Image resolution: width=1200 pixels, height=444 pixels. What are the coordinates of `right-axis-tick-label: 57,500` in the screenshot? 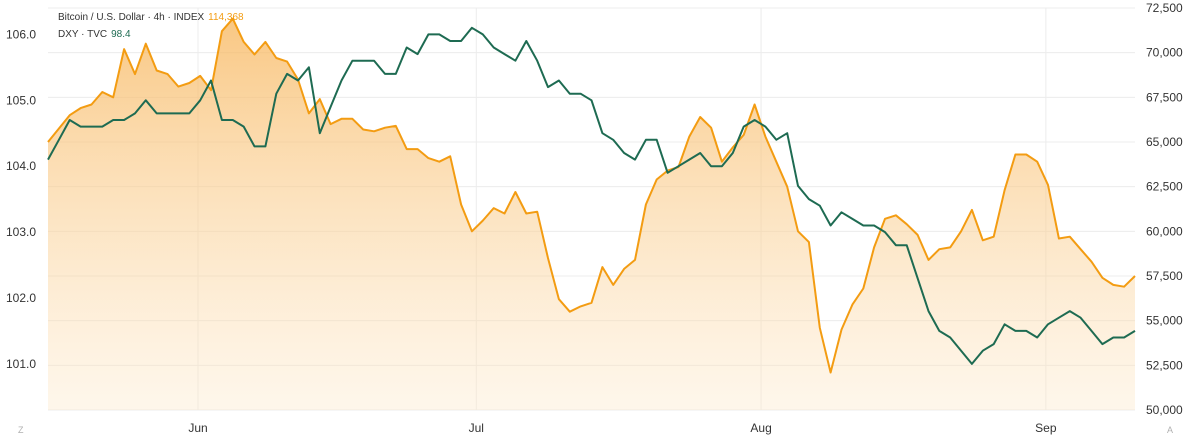 It's located at (1164, 276).